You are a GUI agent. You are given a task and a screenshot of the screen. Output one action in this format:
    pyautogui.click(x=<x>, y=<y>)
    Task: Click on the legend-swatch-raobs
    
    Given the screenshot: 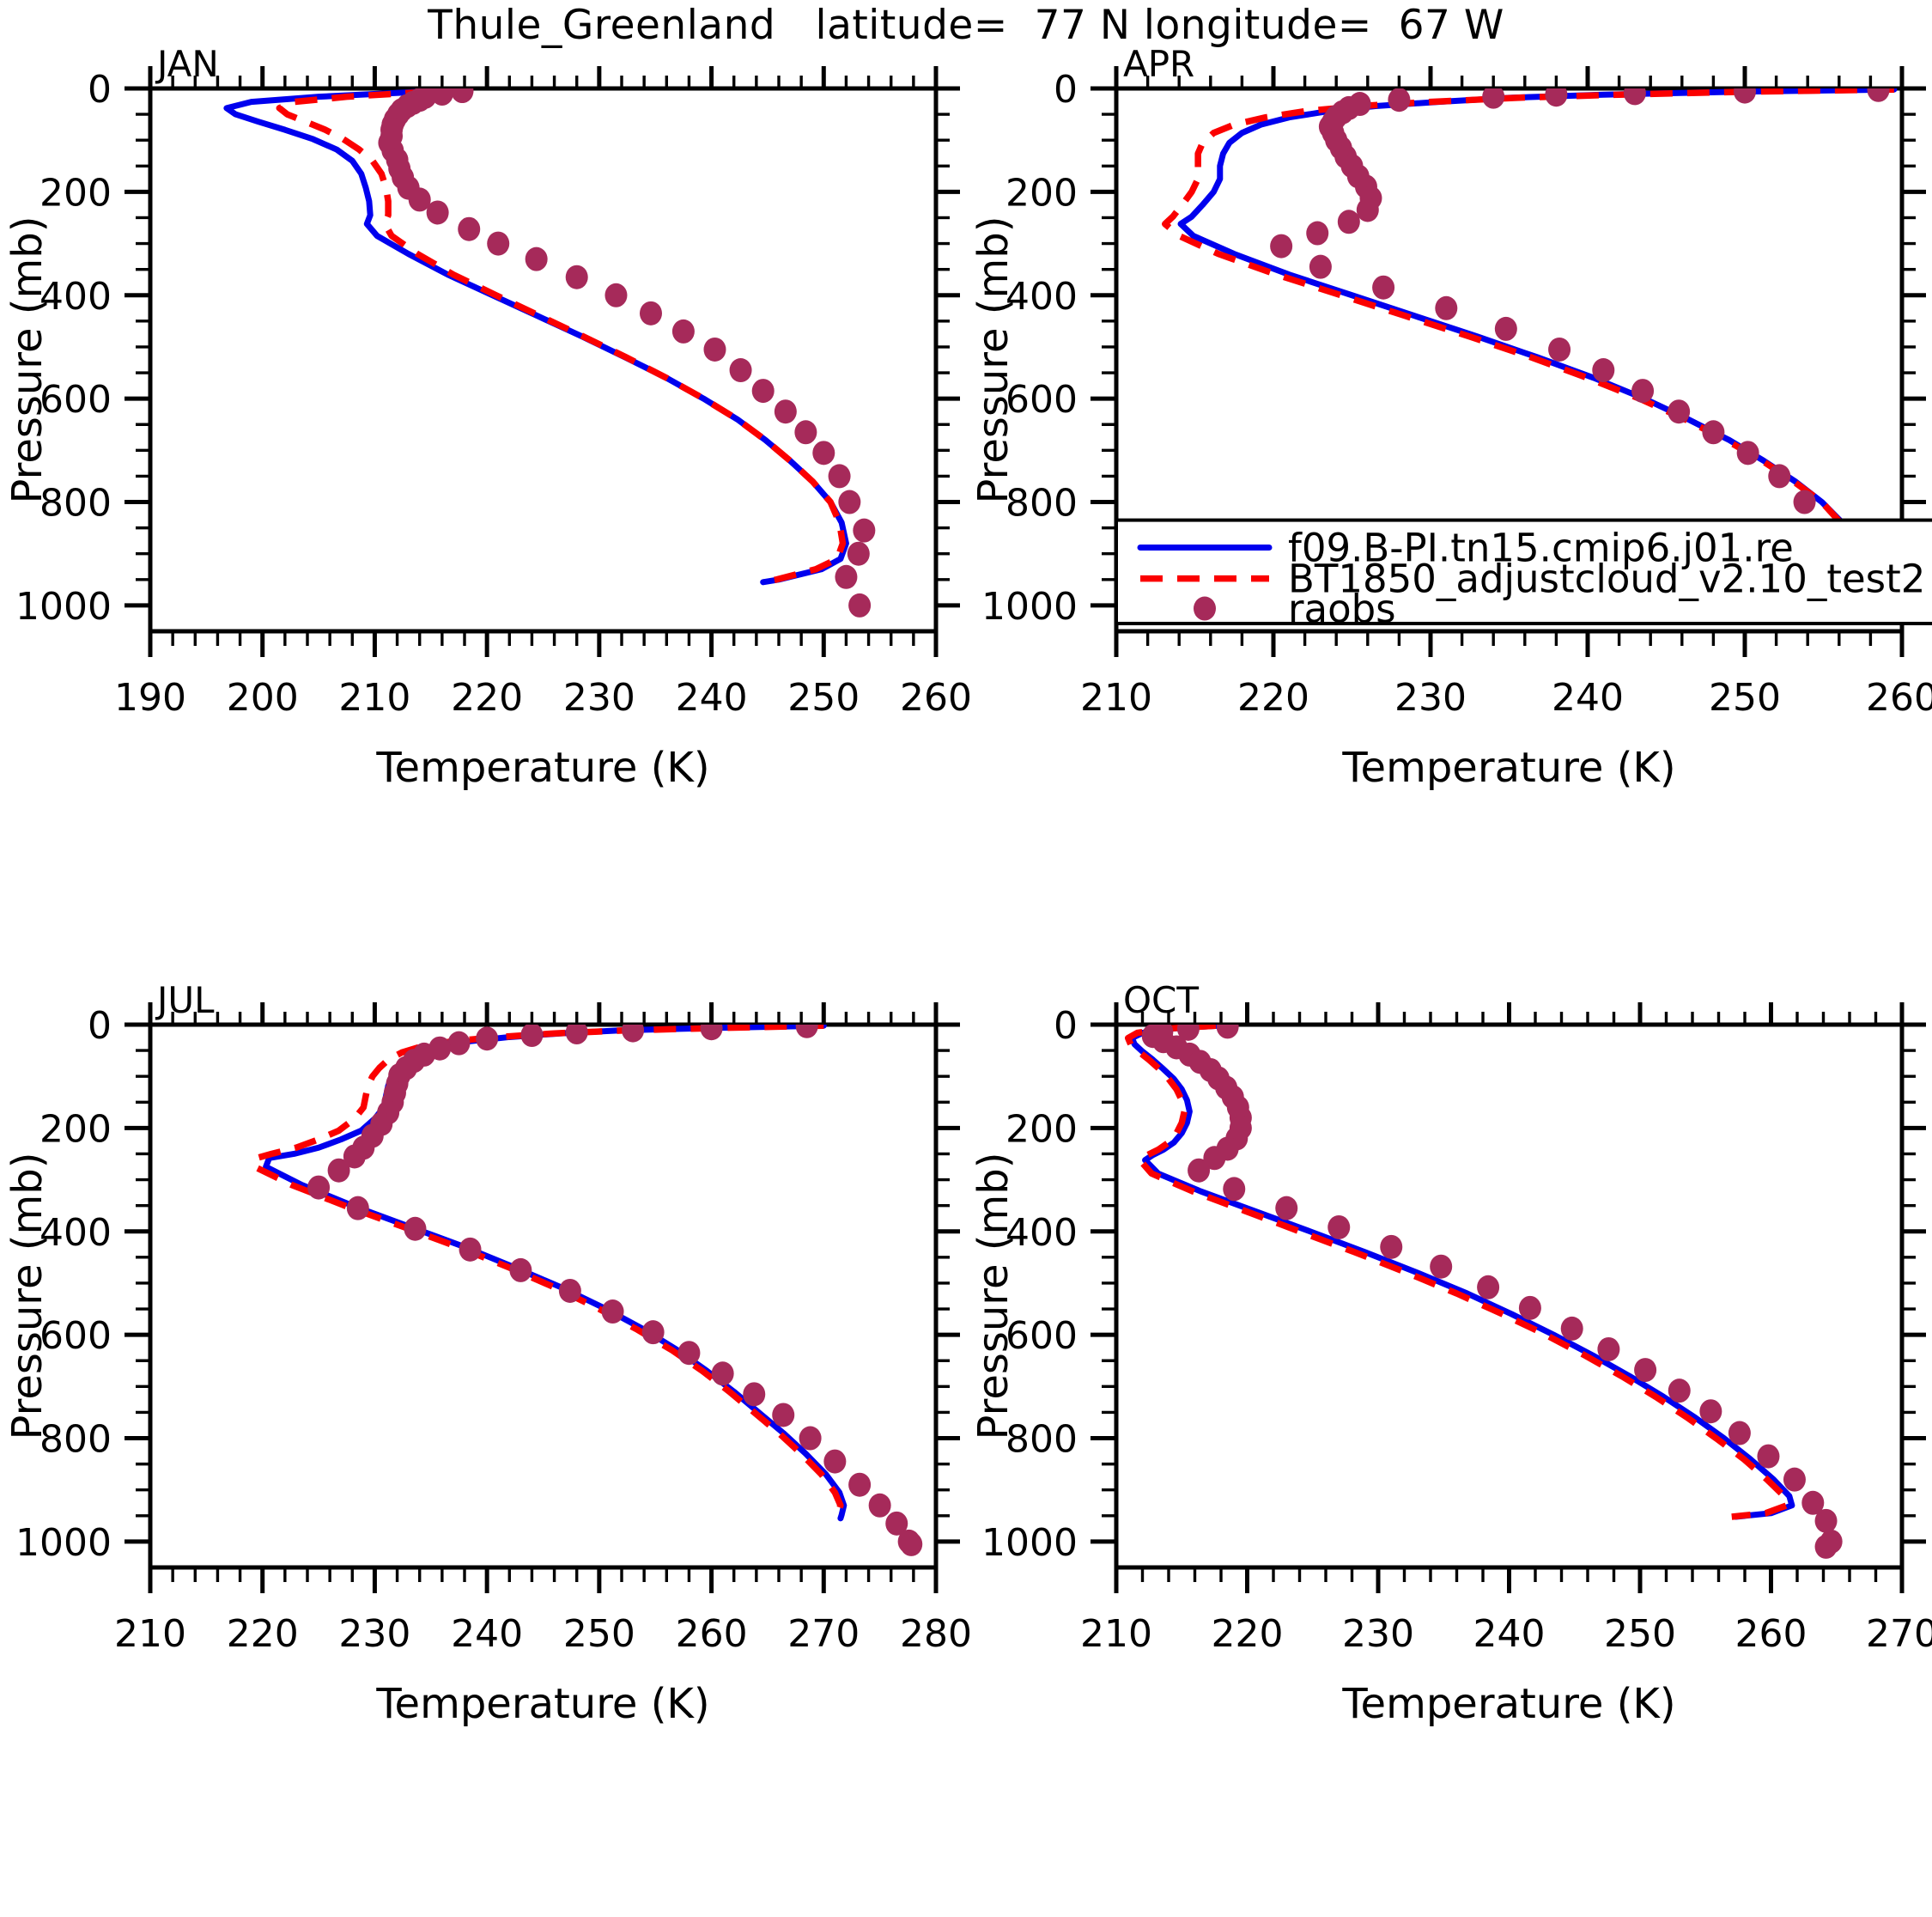 What is the action you would take?
    pyautogui.click(x=1205, y=608)
    